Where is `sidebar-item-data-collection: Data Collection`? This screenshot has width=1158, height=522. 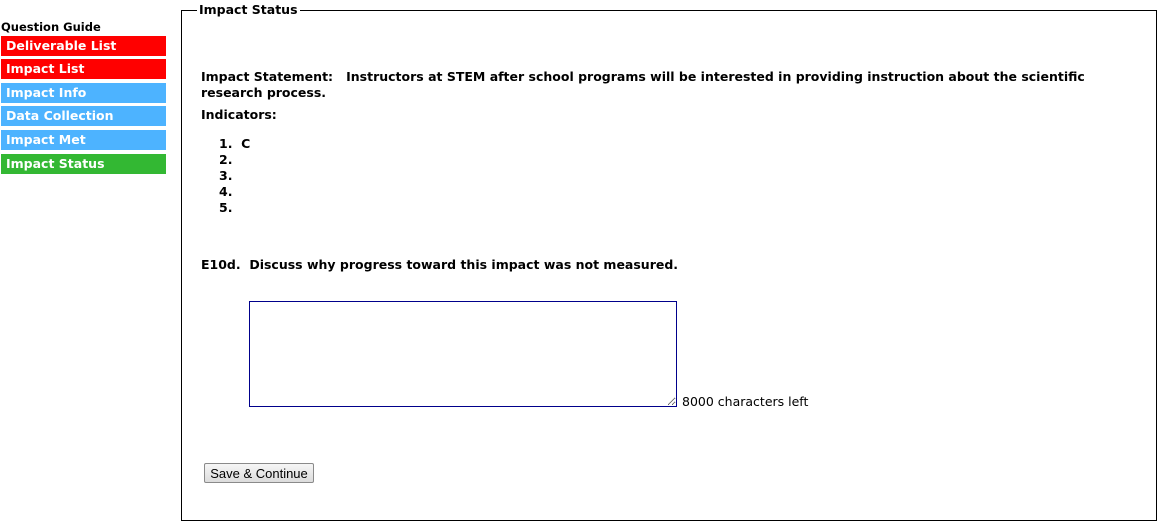
sidebar-item-data-collection: Data Collection is located at coordinates (83, 116).